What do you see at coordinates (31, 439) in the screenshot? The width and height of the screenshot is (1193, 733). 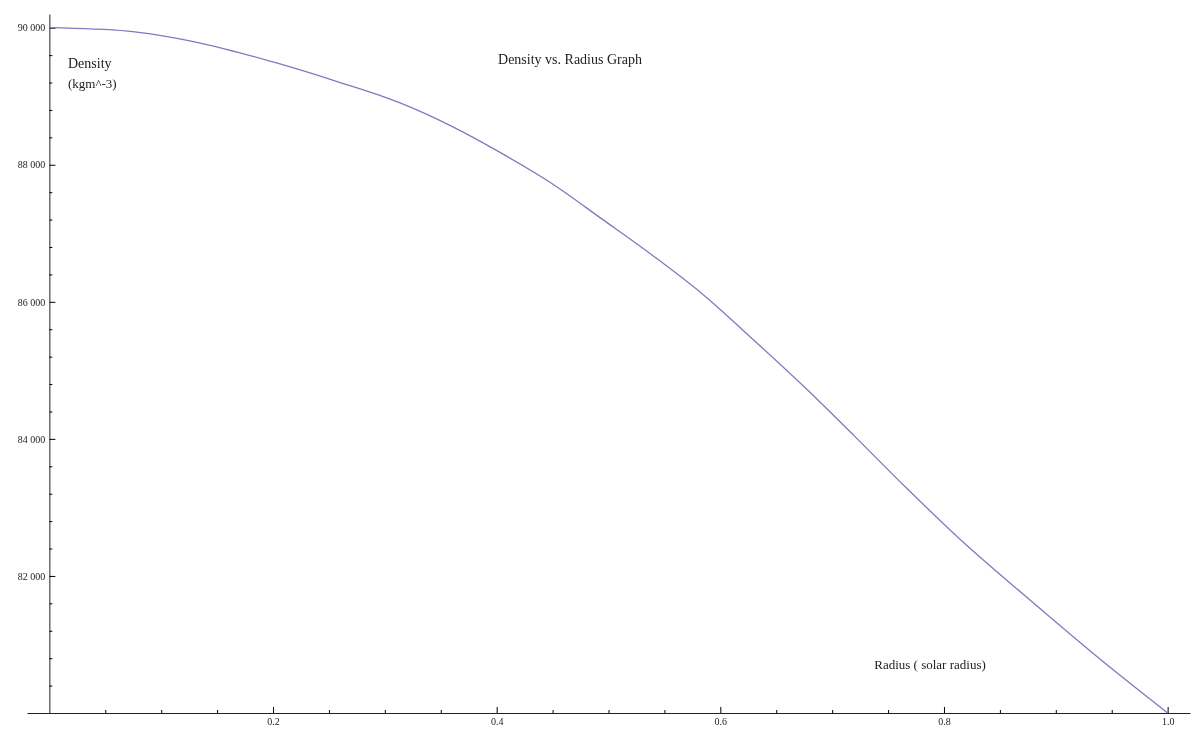 I see `y-tick-label: 84 000` at bounding box center [31, 439].